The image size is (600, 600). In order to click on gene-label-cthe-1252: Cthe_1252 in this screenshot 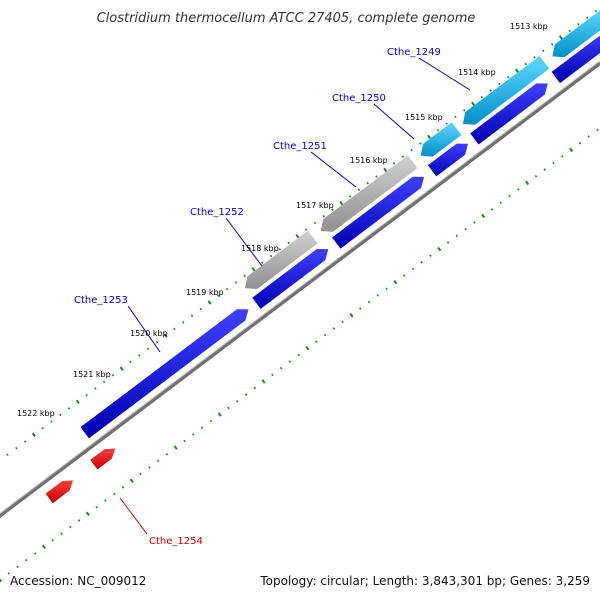, I will do `click(217, 212)`.